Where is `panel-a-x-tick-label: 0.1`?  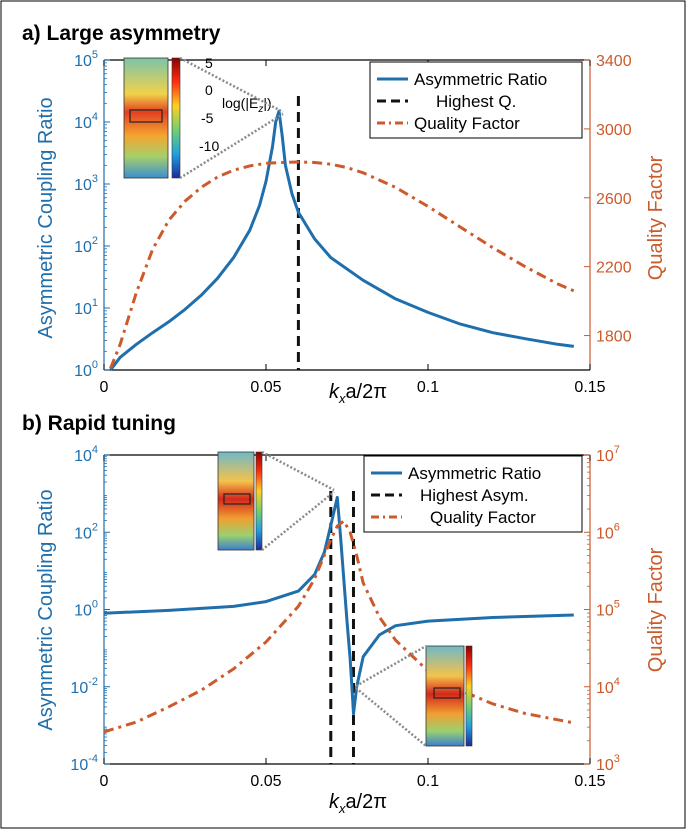
panel-a-x-tick-label: 0.1 is located at coordinates (428, 387).